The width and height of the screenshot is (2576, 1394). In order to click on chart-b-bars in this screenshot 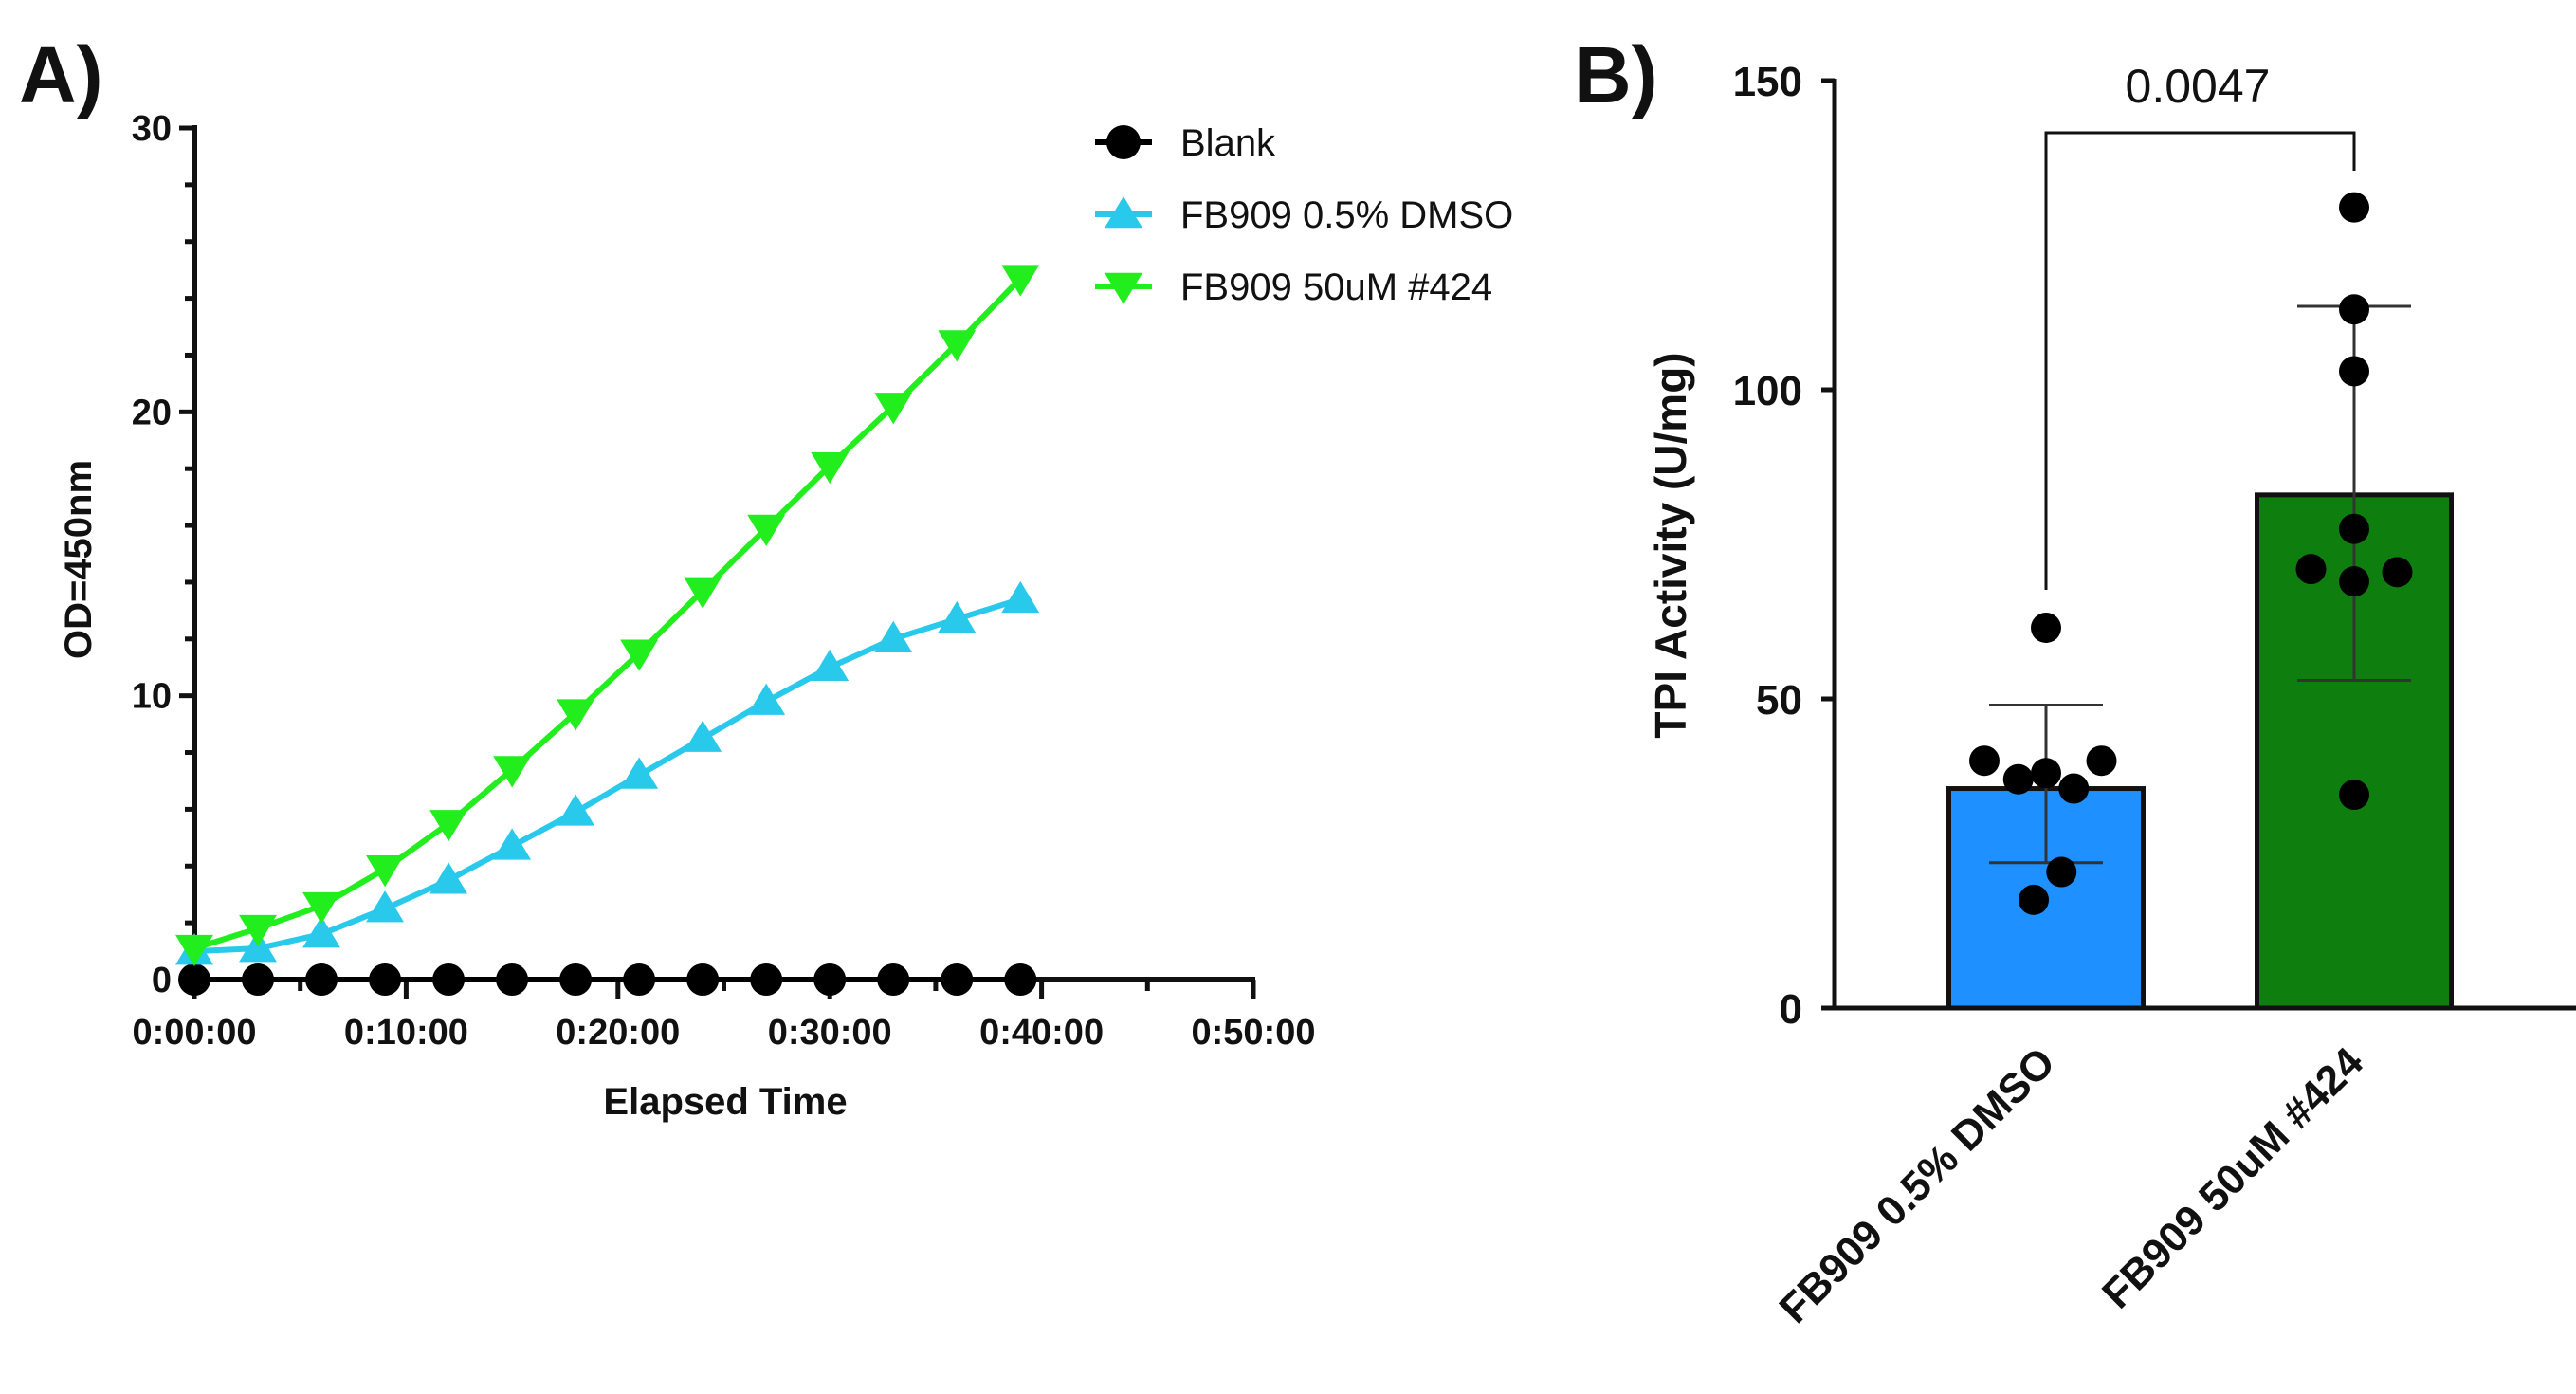, I will do `click(2200, 751)`.